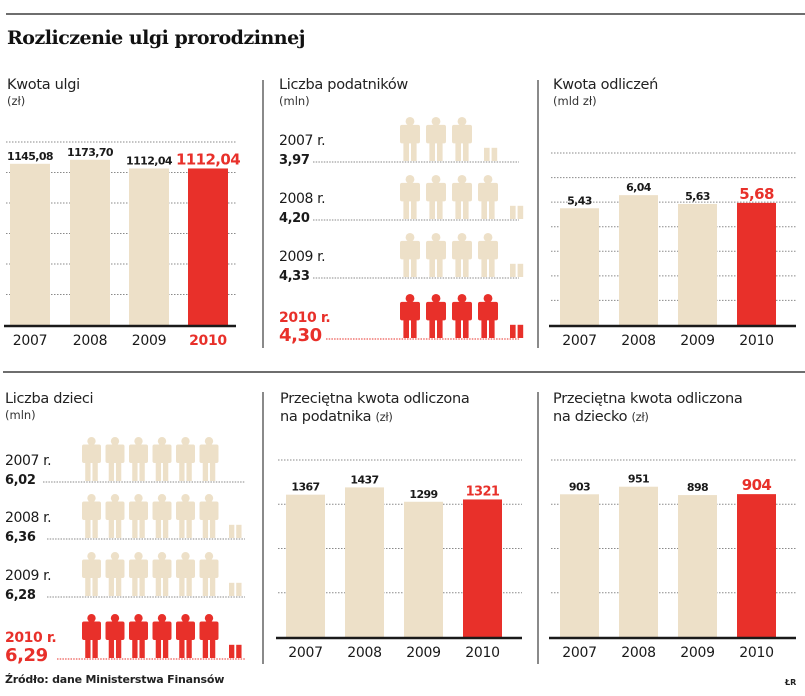  Describe the element at coordinates (343, 85) in the screenshot. I see `panel-title: Liczba podatników` at that location.